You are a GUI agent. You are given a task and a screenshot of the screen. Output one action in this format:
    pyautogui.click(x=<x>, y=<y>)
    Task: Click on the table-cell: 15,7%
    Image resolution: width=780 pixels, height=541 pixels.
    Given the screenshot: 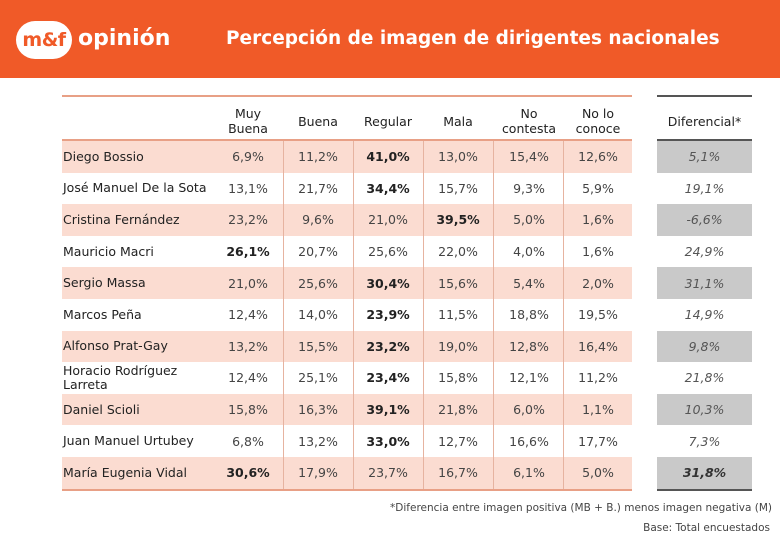 What is the action you would take?
    pyautogui.click(x=458, y=188)
    